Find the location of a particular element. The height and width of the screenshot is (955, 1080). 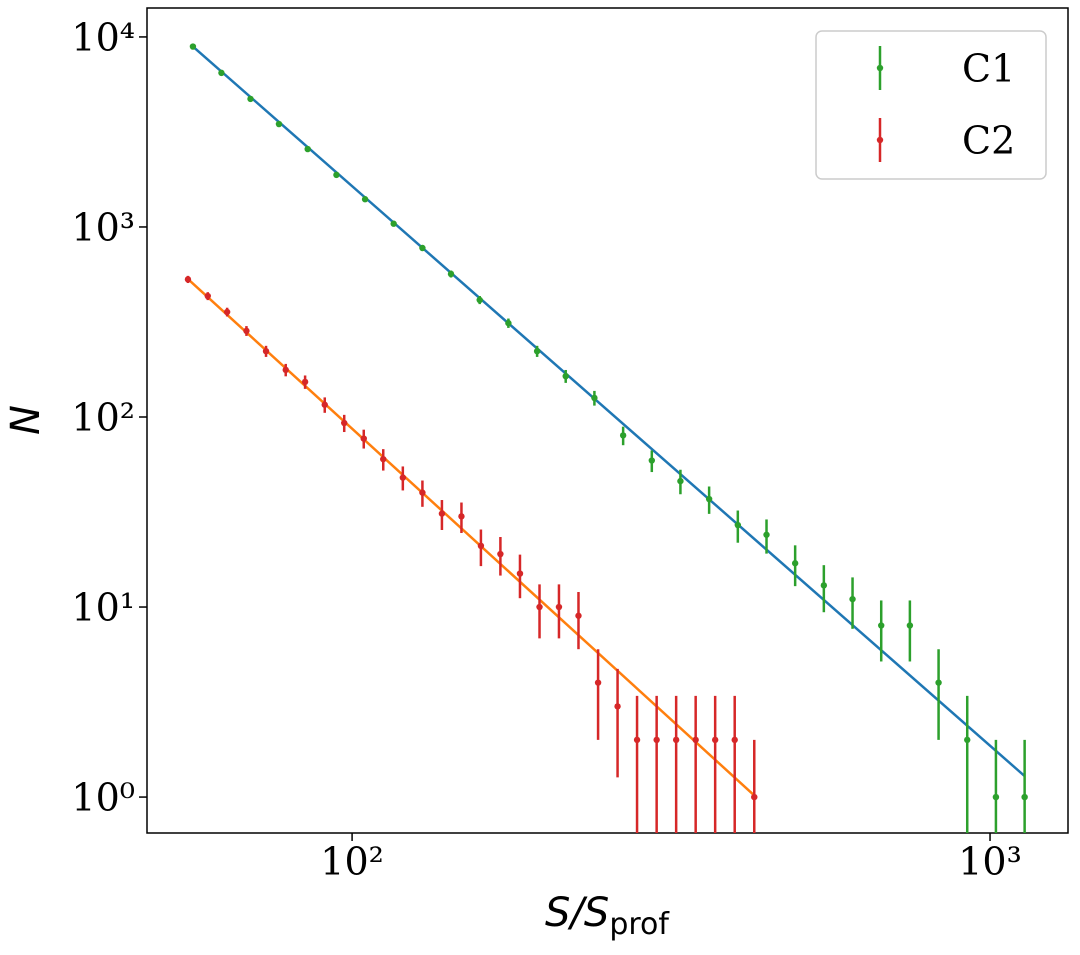

y-tick-label: 10⁰ is located at coordinates (103, 798).